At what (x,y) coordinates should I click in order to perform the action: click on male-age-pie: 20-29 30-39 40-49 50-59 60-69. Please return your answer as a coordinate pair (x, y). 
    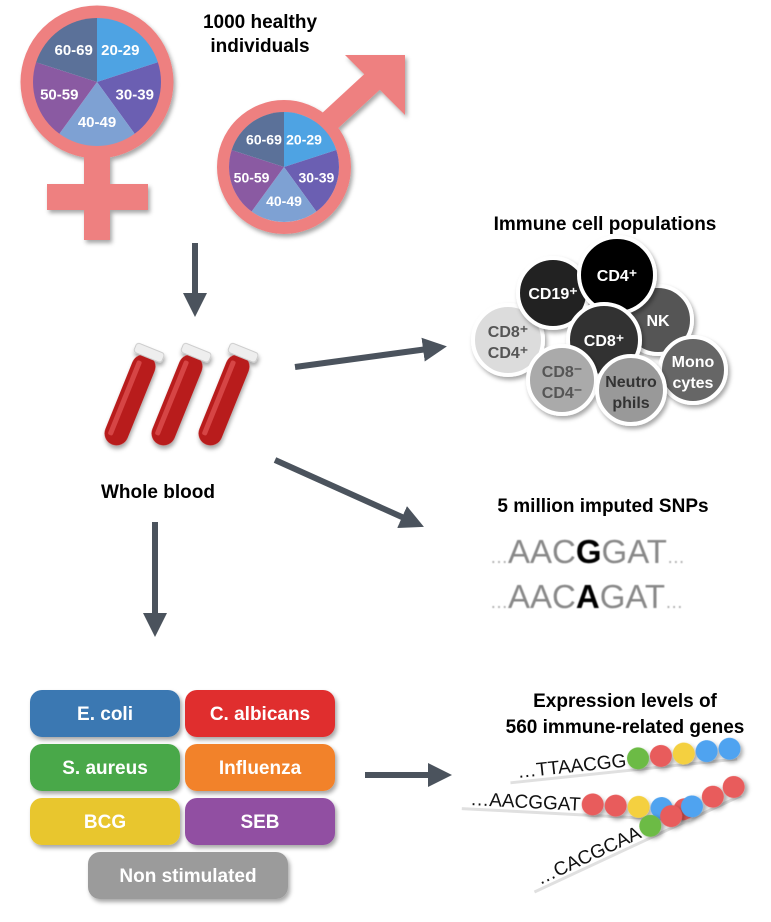
    Looking at the image, I should click on (284, 167).